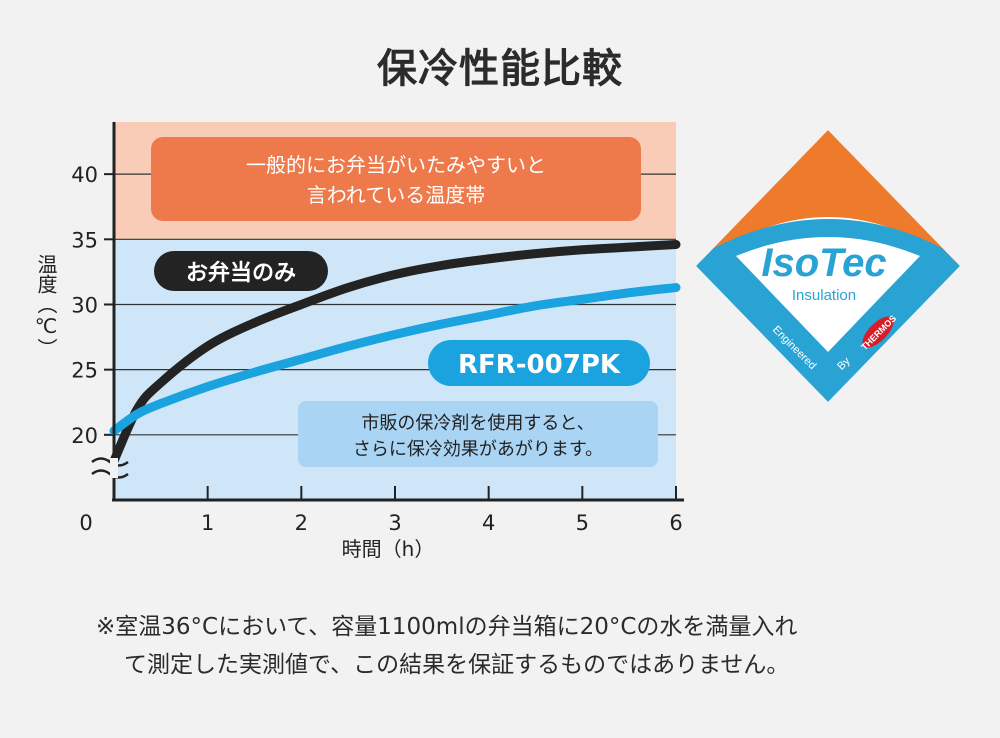  I want to click on danger-zone-label-line: 言われている温度帯, so click(396, 195).